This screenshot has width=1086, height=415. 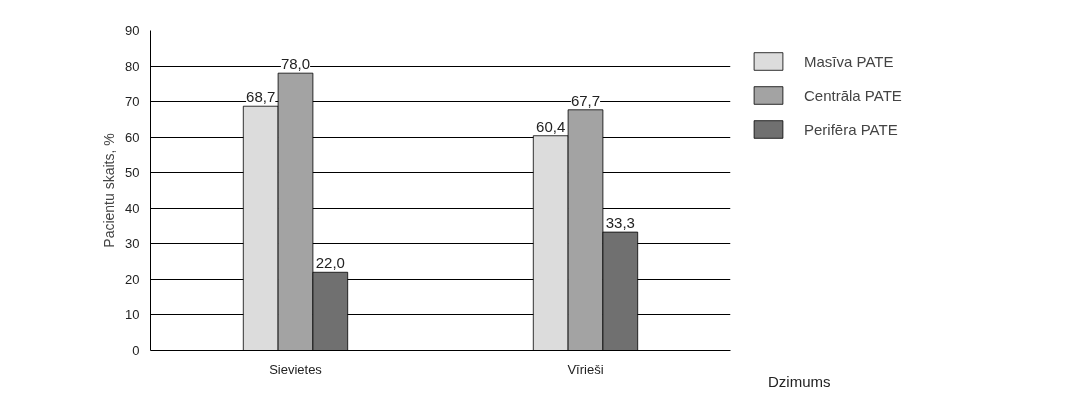 What do you see at coordinates (132, 66) in the screenshot?
I see `y-tick-label: 80` at bounding box center [132, 66].